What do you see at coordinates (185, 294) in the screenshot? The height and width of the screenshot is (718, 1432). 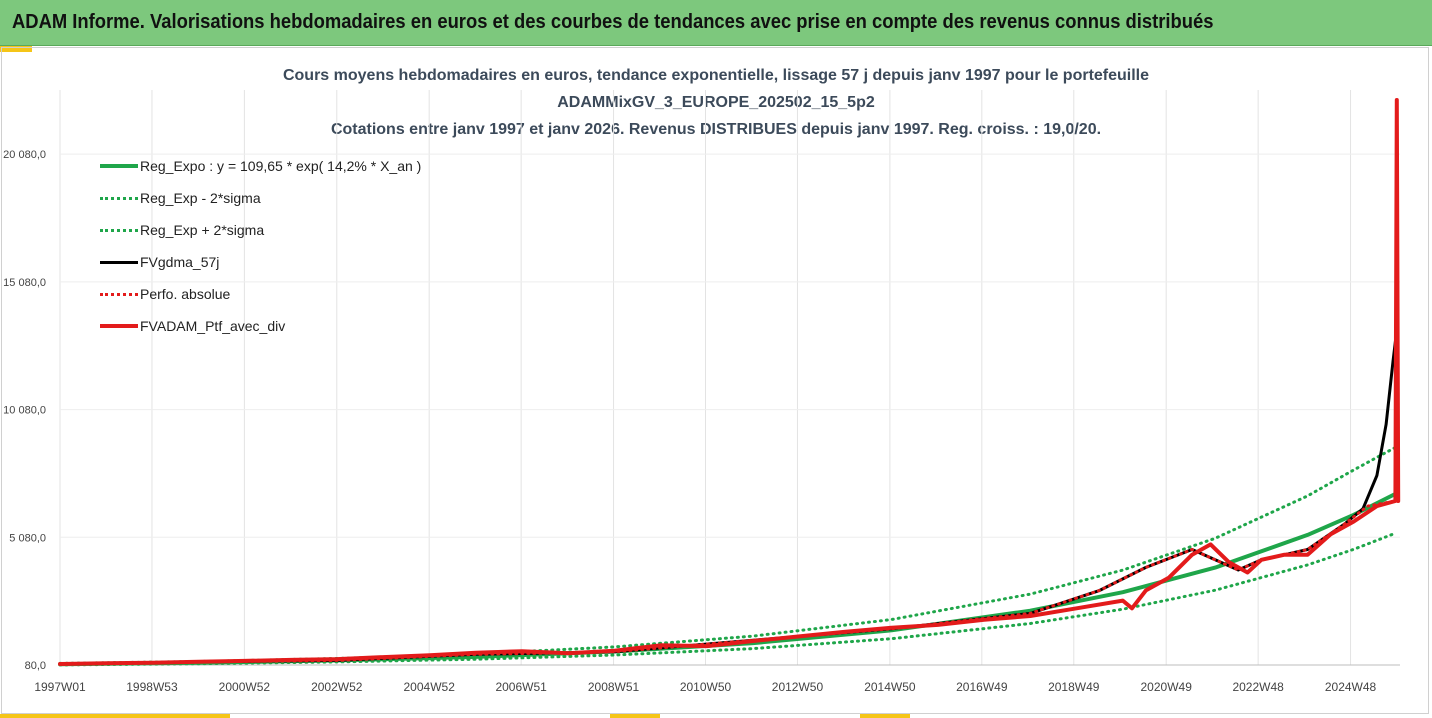 I see `legend-label: Perfo. absolue` at bounding box center [185, 294].